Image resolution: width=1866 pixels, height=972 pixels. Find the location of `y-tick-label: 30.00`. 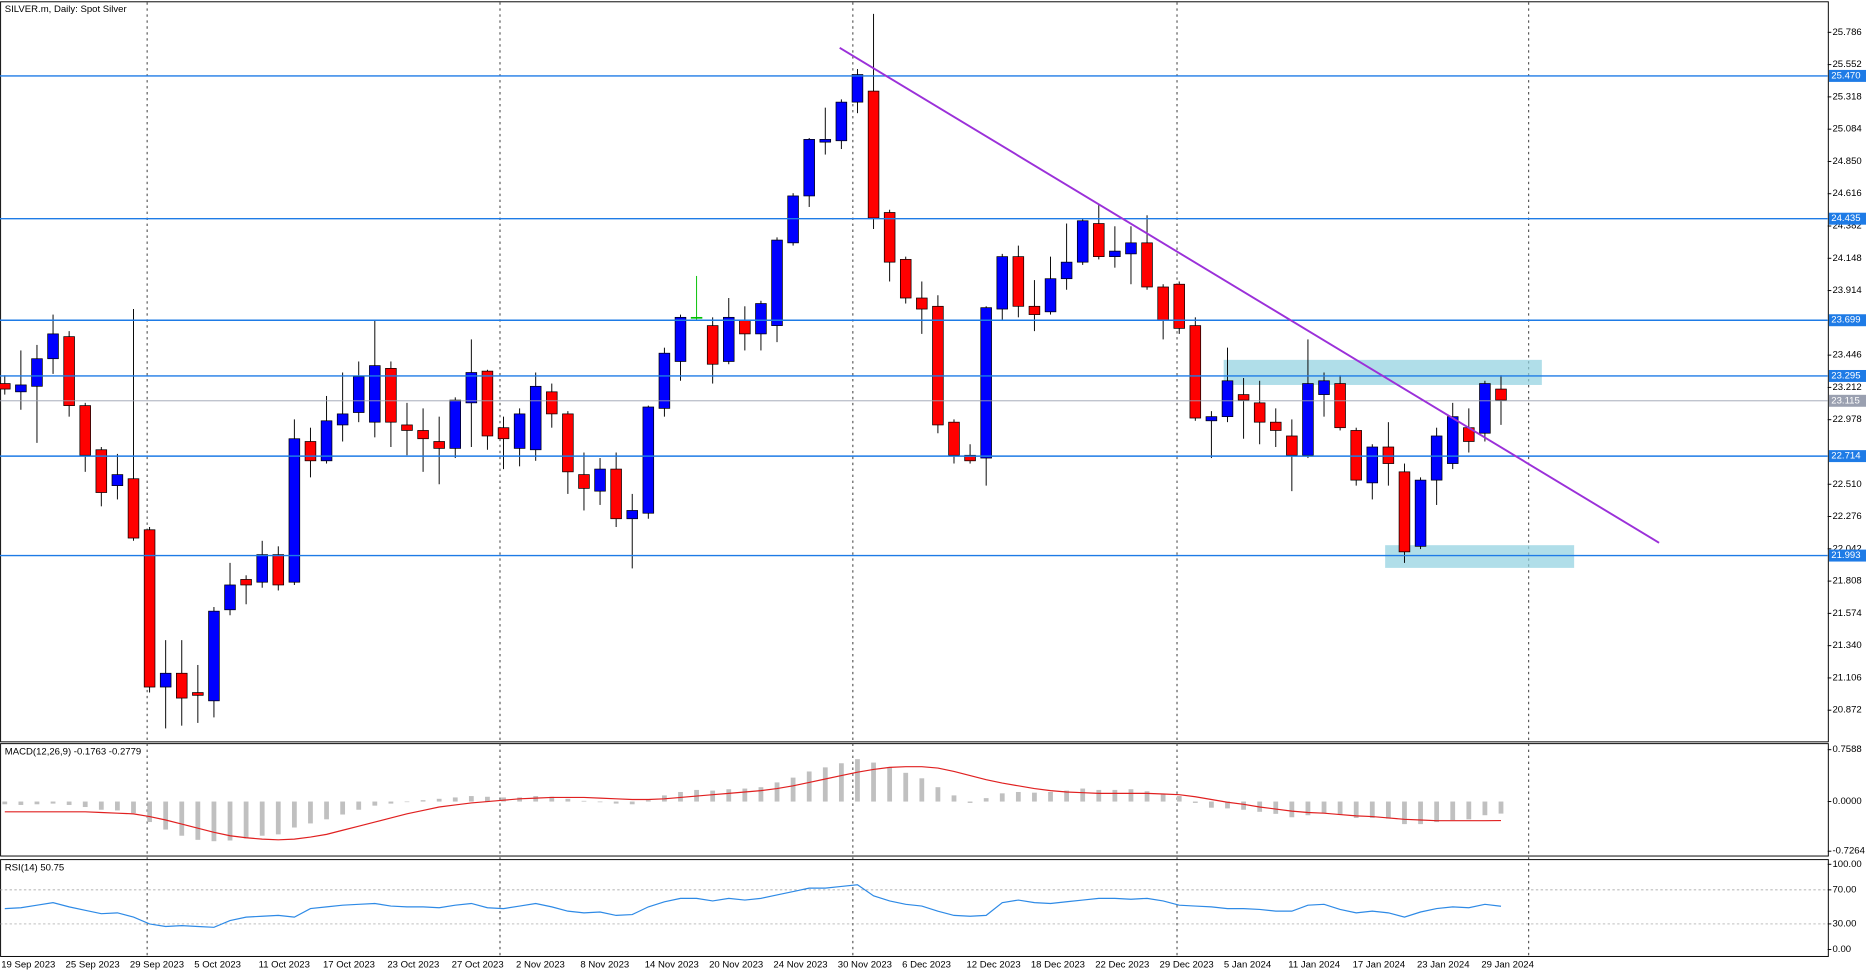

y-tick-label: 30.00 is located at coordinates (1845, 923).